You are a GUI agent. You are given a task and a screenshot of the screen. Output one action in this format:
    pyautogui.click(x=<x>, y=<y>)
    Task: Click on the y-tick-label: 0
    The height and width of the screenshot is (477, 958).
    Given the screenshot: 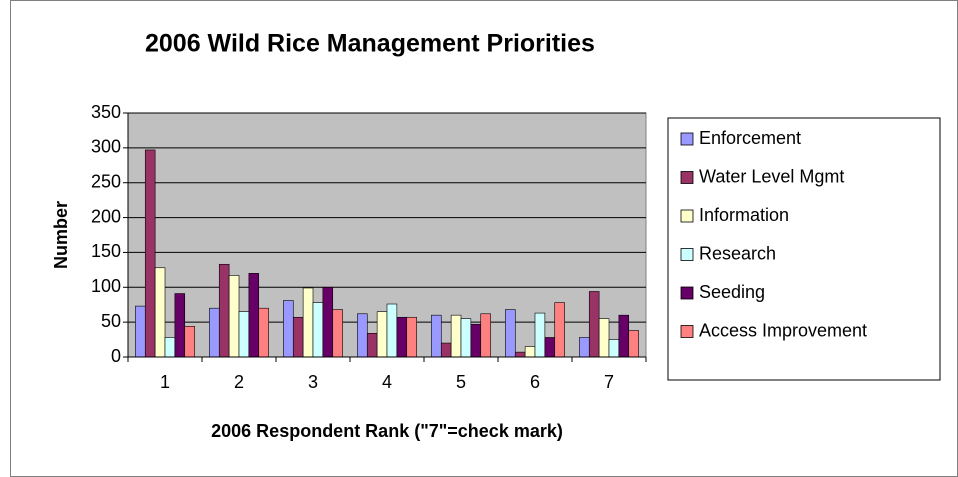 What is the action you would take?
    pyautogui.click(x=116, y=356)
    